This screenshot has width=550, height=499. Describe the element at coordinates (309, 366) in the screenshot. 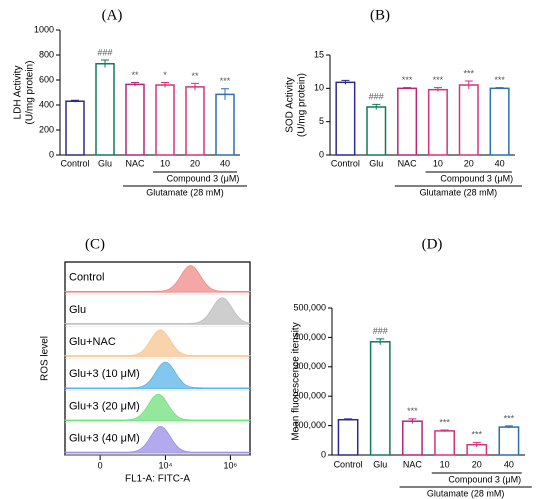

I see `y-tick-label: 300,000` at that location.